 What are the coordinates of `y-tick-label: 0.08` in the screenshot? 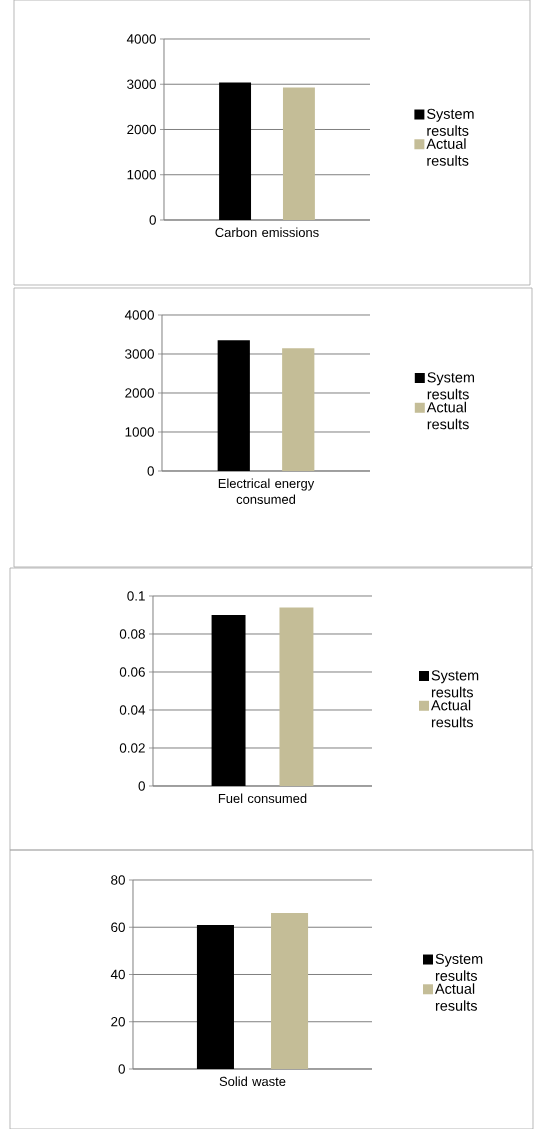 It's located at (132, 634).